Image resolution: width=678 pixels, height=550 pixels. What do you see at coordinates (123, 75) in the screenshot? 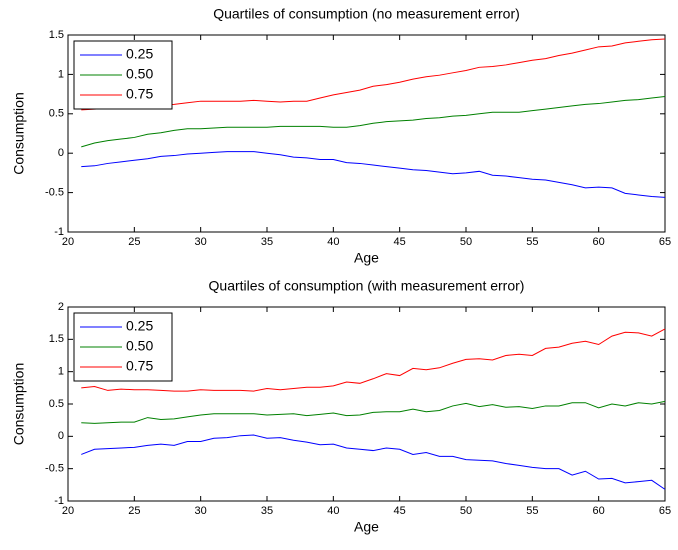
I see `legend-box` at bounding box center [123, 75].